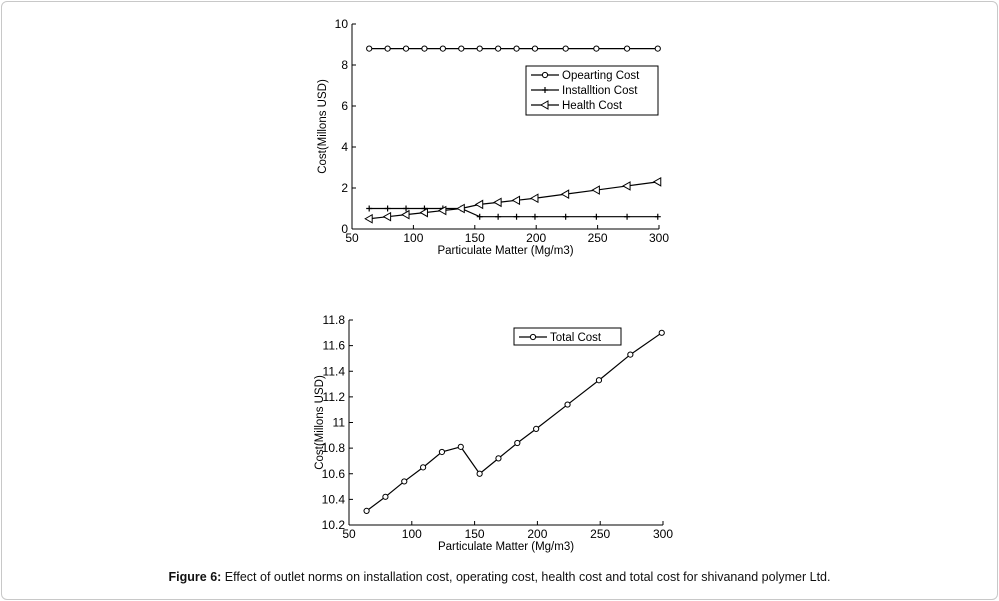 This screenshot has width=999, height=601. What do you see at coordinates (344, 229) in the screenshot?
I see `y-tick-label: 0` at bounding box center [344, 229].